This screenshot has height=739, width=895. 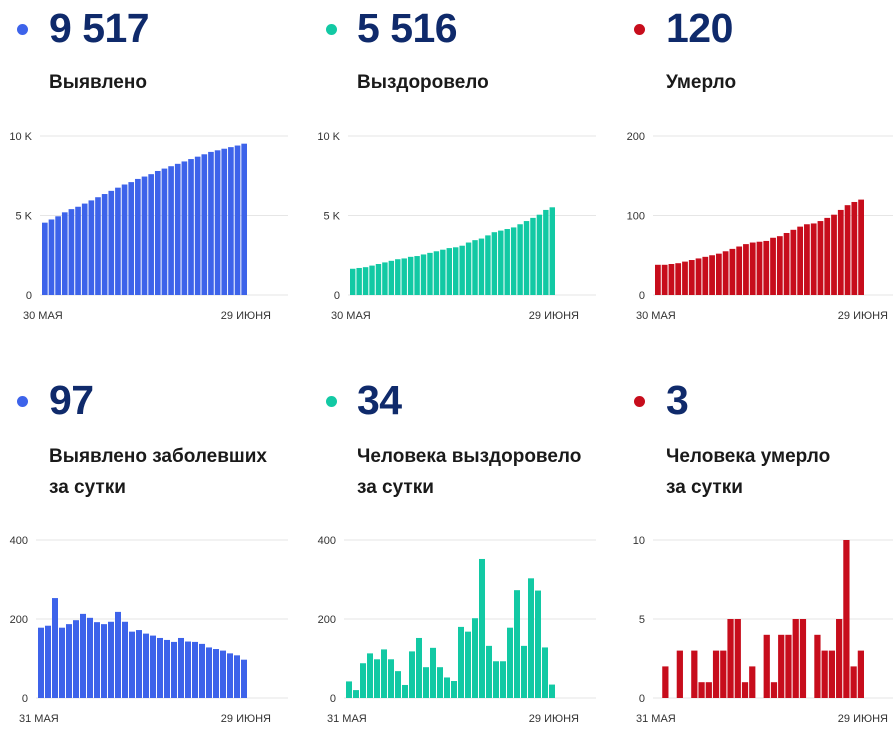 What do you see at coordinates (748, 456) in the screenshot?
I see `stat-label-line: Человека умерло` at bounding box center [748, 456].